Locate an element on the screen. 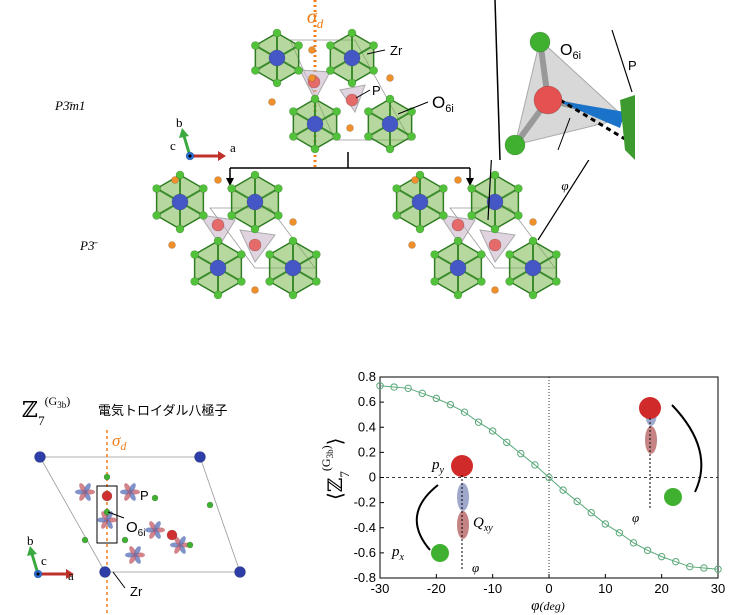  x-axis-label-part: (deg) is located at coordinates (551, 606).